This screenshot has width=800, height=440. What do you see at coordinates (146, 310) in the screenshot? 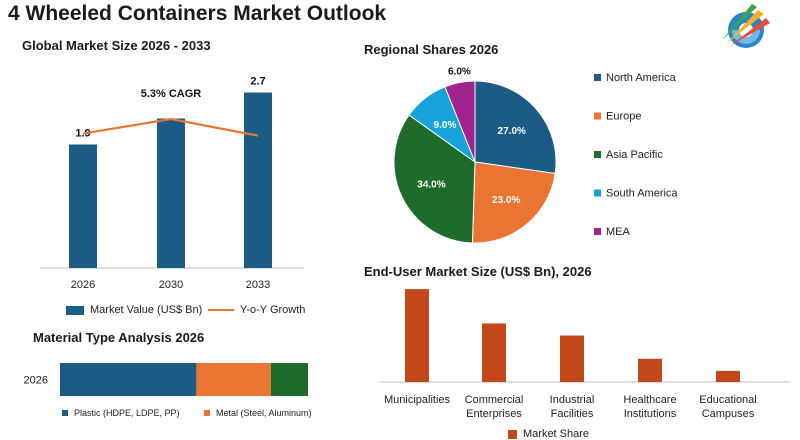
I see `legend-label-market-value: Market Value (US$ Bn)` at bounding box center [146, 310].